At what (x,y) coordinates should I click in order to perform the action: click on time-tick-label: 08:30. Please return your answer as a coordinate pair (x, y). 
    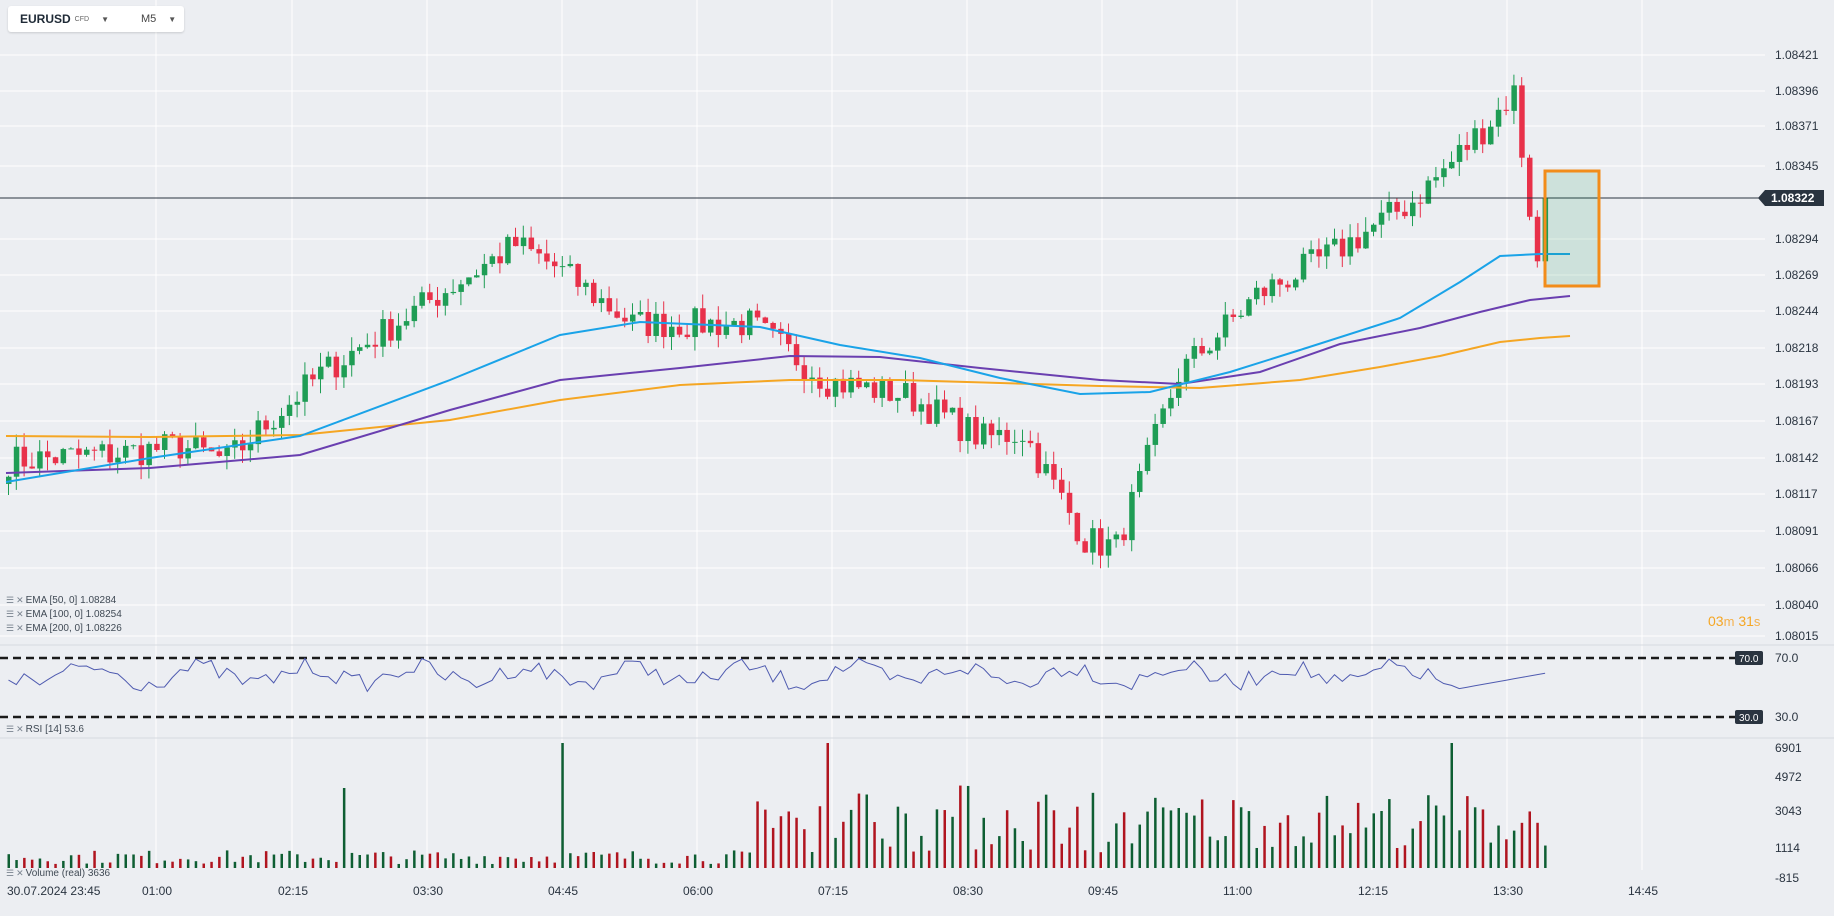
    Looking at the image, I should click on (968, 891).